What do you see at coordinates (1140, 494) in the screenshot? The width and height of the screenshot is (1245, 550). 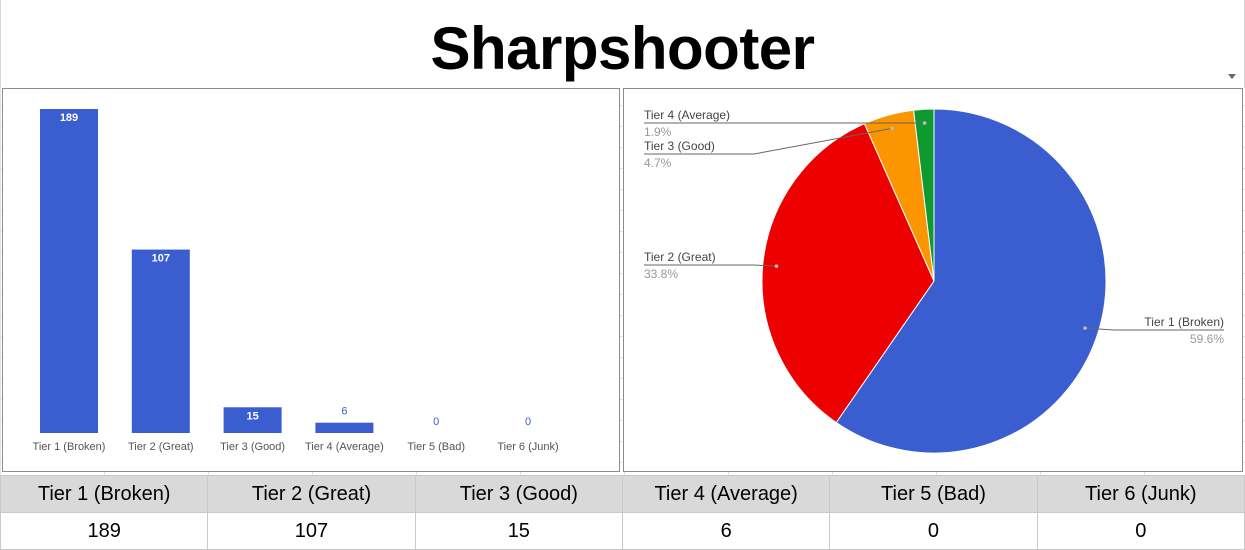 I see `table-header-cell: Tier 6 (Junk)` at bounding box center [1140, 494].